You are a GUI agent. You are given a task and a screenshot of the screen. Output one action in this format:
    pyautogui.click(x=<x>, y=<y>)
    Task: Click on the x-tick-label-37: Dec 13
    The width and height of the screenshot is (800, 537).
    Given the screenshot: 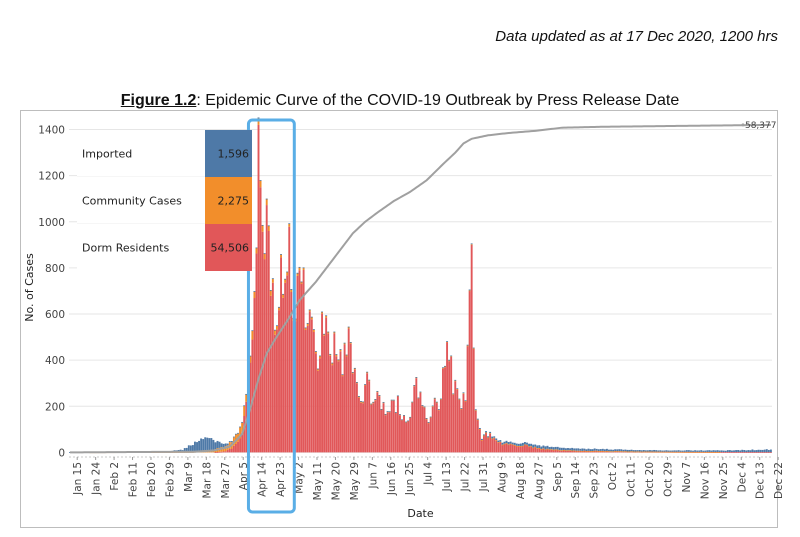 What is the action you would take?
    pyautogui.click(x=761, y=480)
    